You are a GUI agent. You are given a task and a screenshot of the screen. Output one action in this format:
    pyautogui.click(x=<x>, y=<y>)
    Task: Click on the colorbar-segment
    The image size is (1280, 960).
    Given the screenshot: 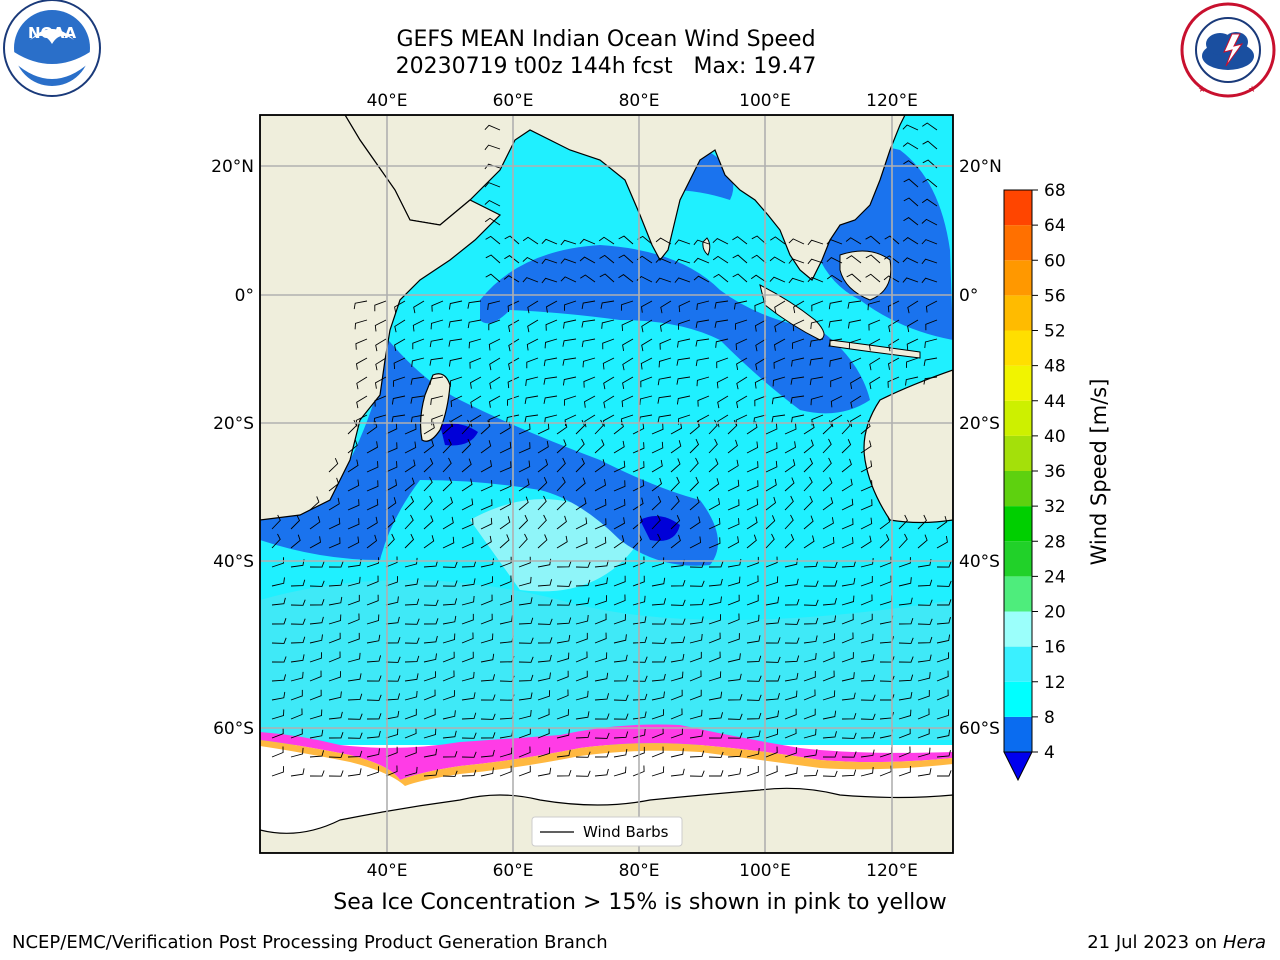 What is the action you would take?
    pyautogui.click(x=1018, y=699)
    